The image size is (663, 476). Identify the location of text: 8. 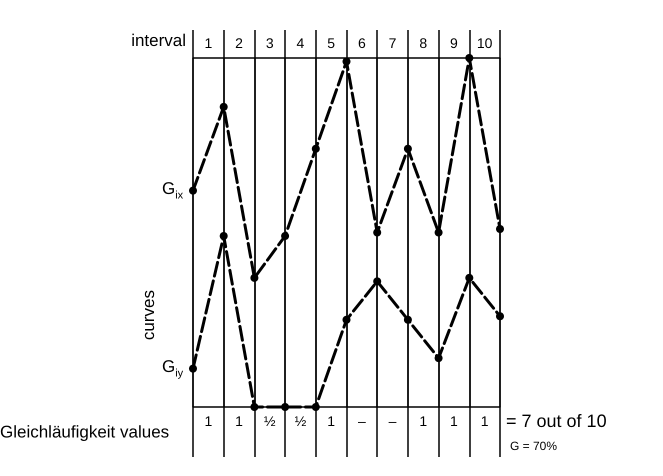
(423, 43).